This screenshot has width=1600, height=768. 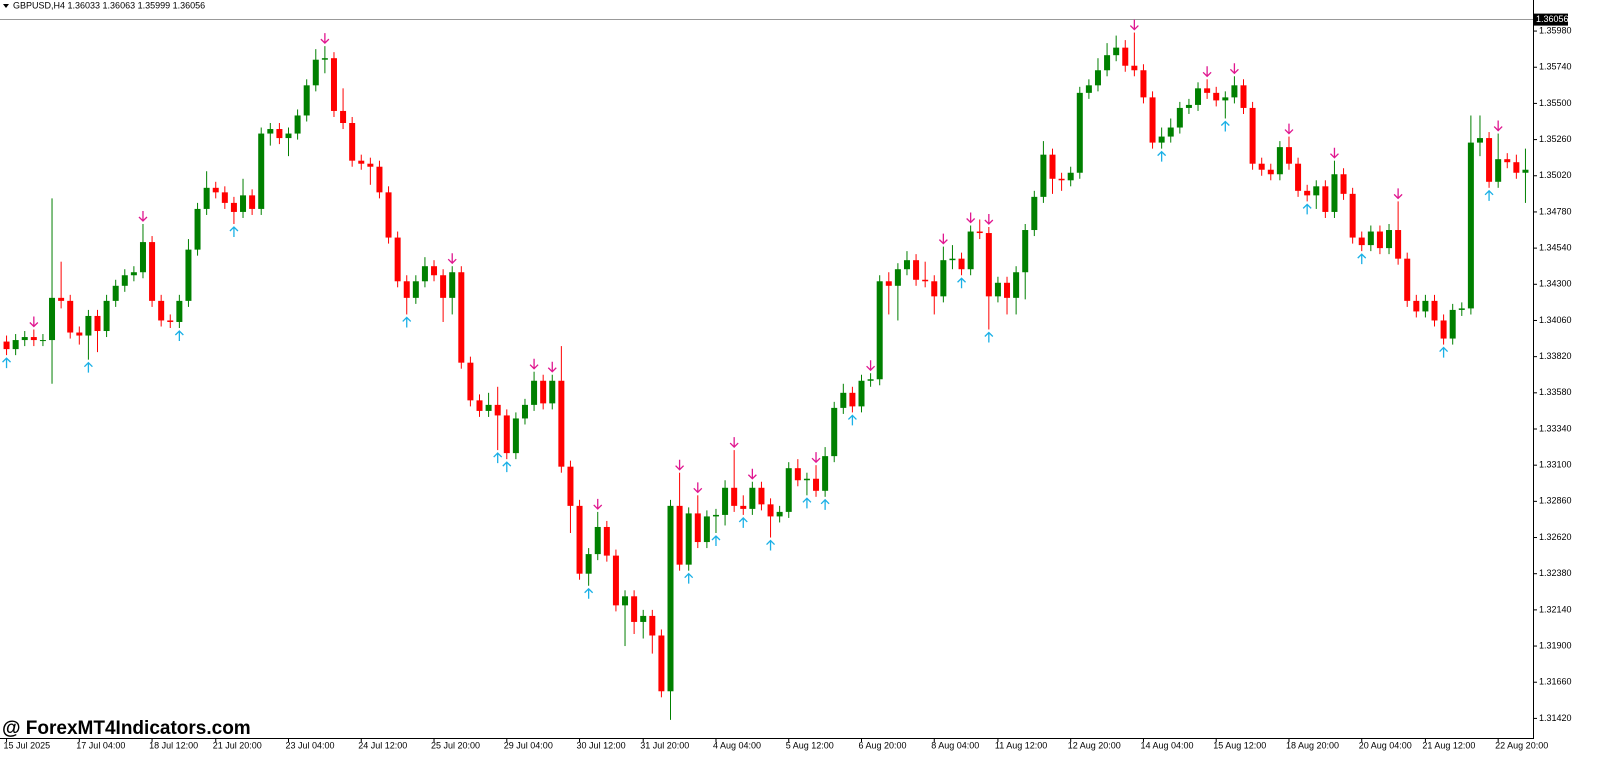 I want to click on x-tick-label: 31 Jul 20:00, so click(x=664, y=745).